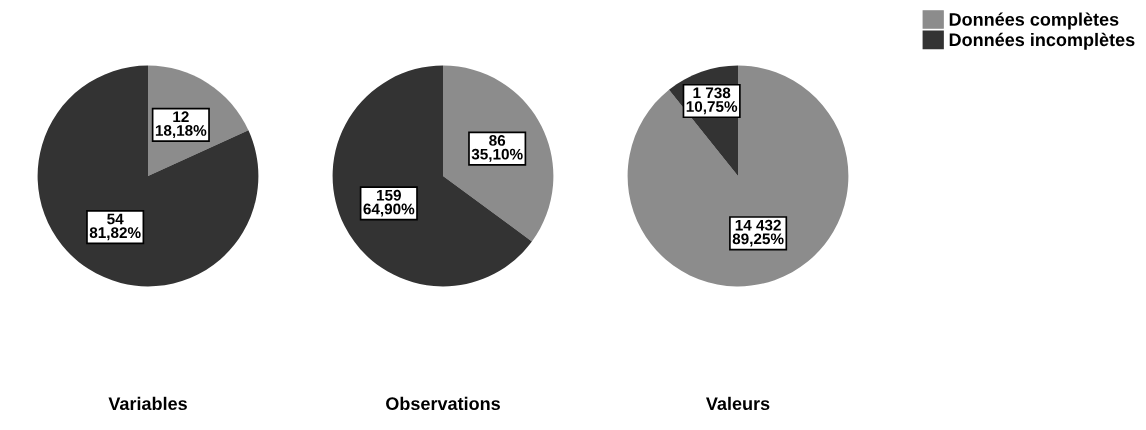 This screenshot has width=1146, height=430. Describe the element at coordinates (443, 403) in the screenshot. I see `text: Observations` at that location.